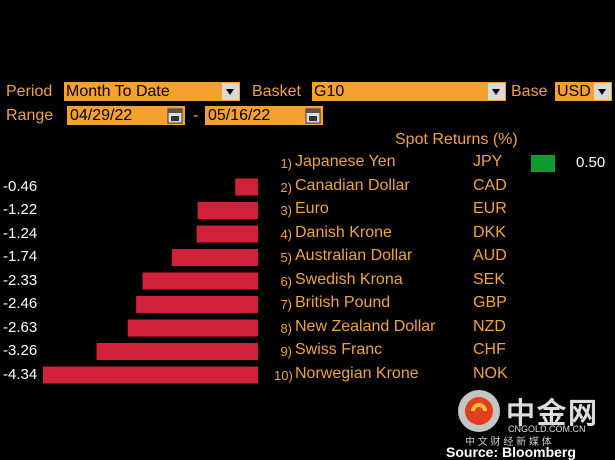 The image size is (615, 460). Describe the element at coordinates (574, 91) in the screenshot. I see `base-value: USD` at that location.